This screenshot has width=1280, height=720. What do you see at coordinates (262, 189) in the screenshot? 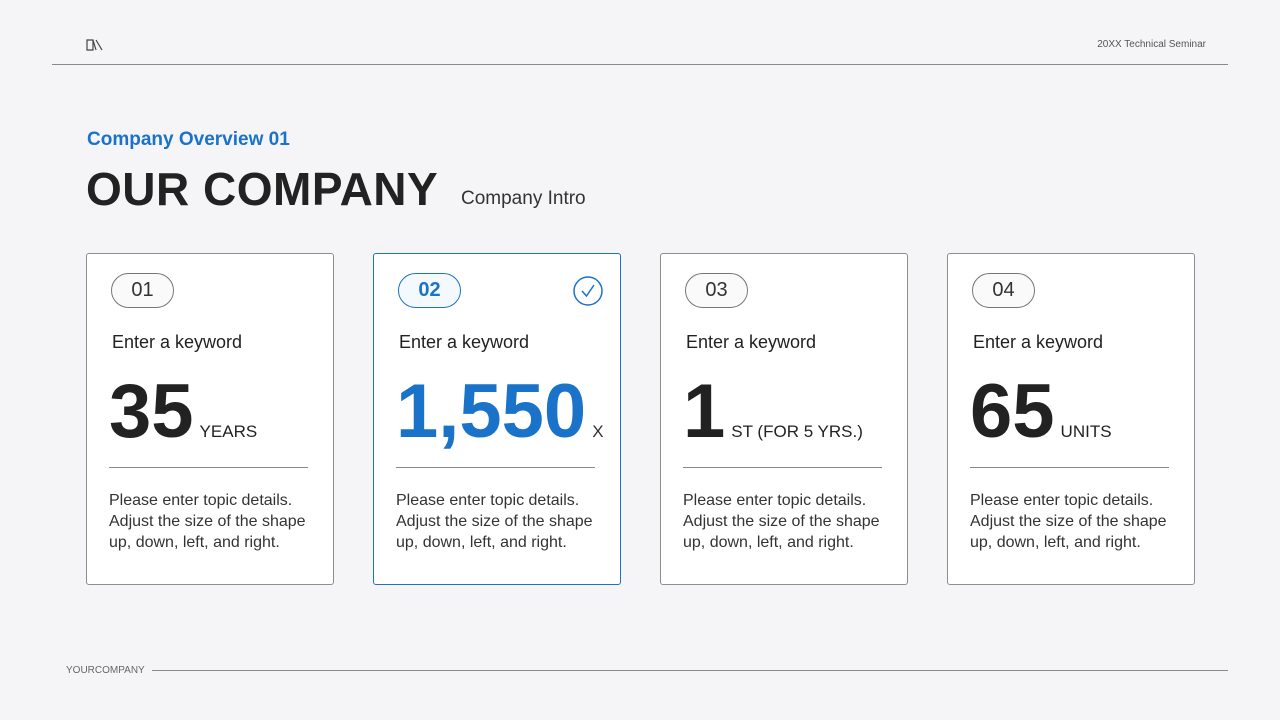
I see `page-title: OUR COMPANY` at bounding box center [262, 189].